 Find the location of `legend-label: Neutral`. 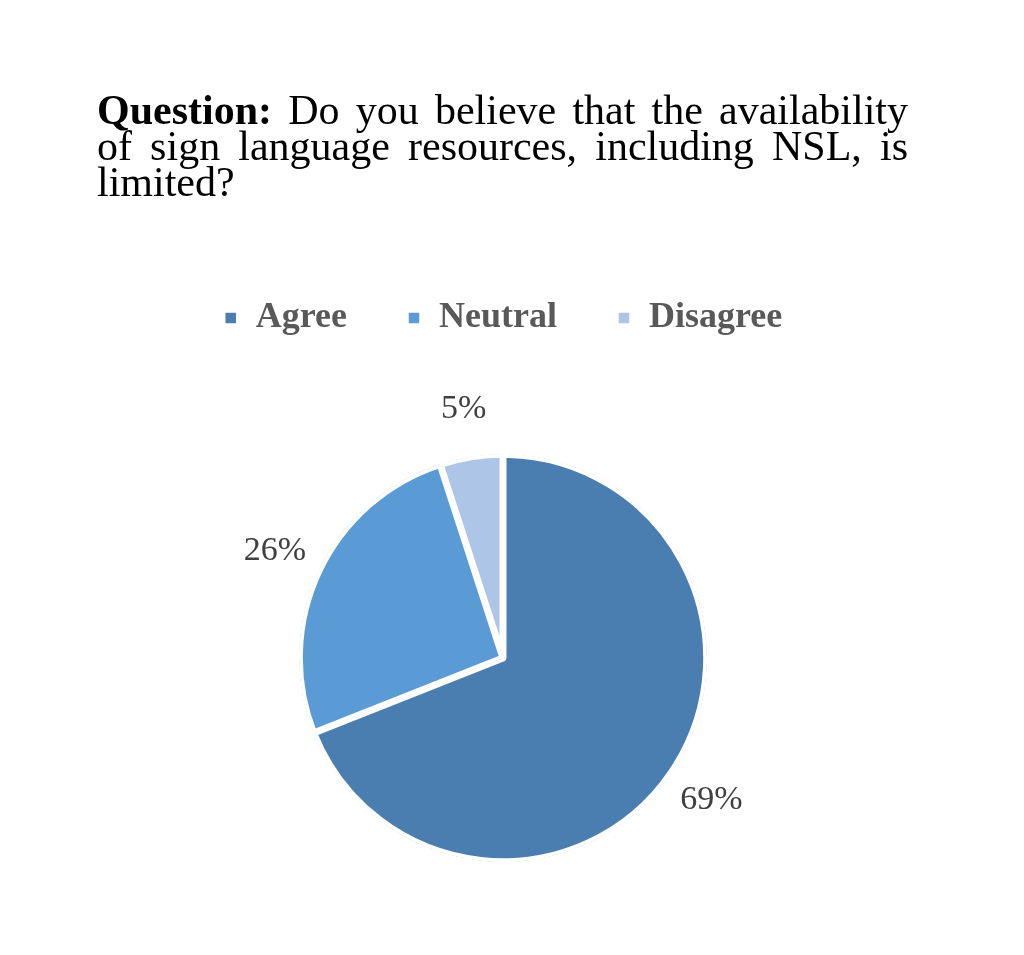

legend-label: Neutral is located at coordinates (498, 315).